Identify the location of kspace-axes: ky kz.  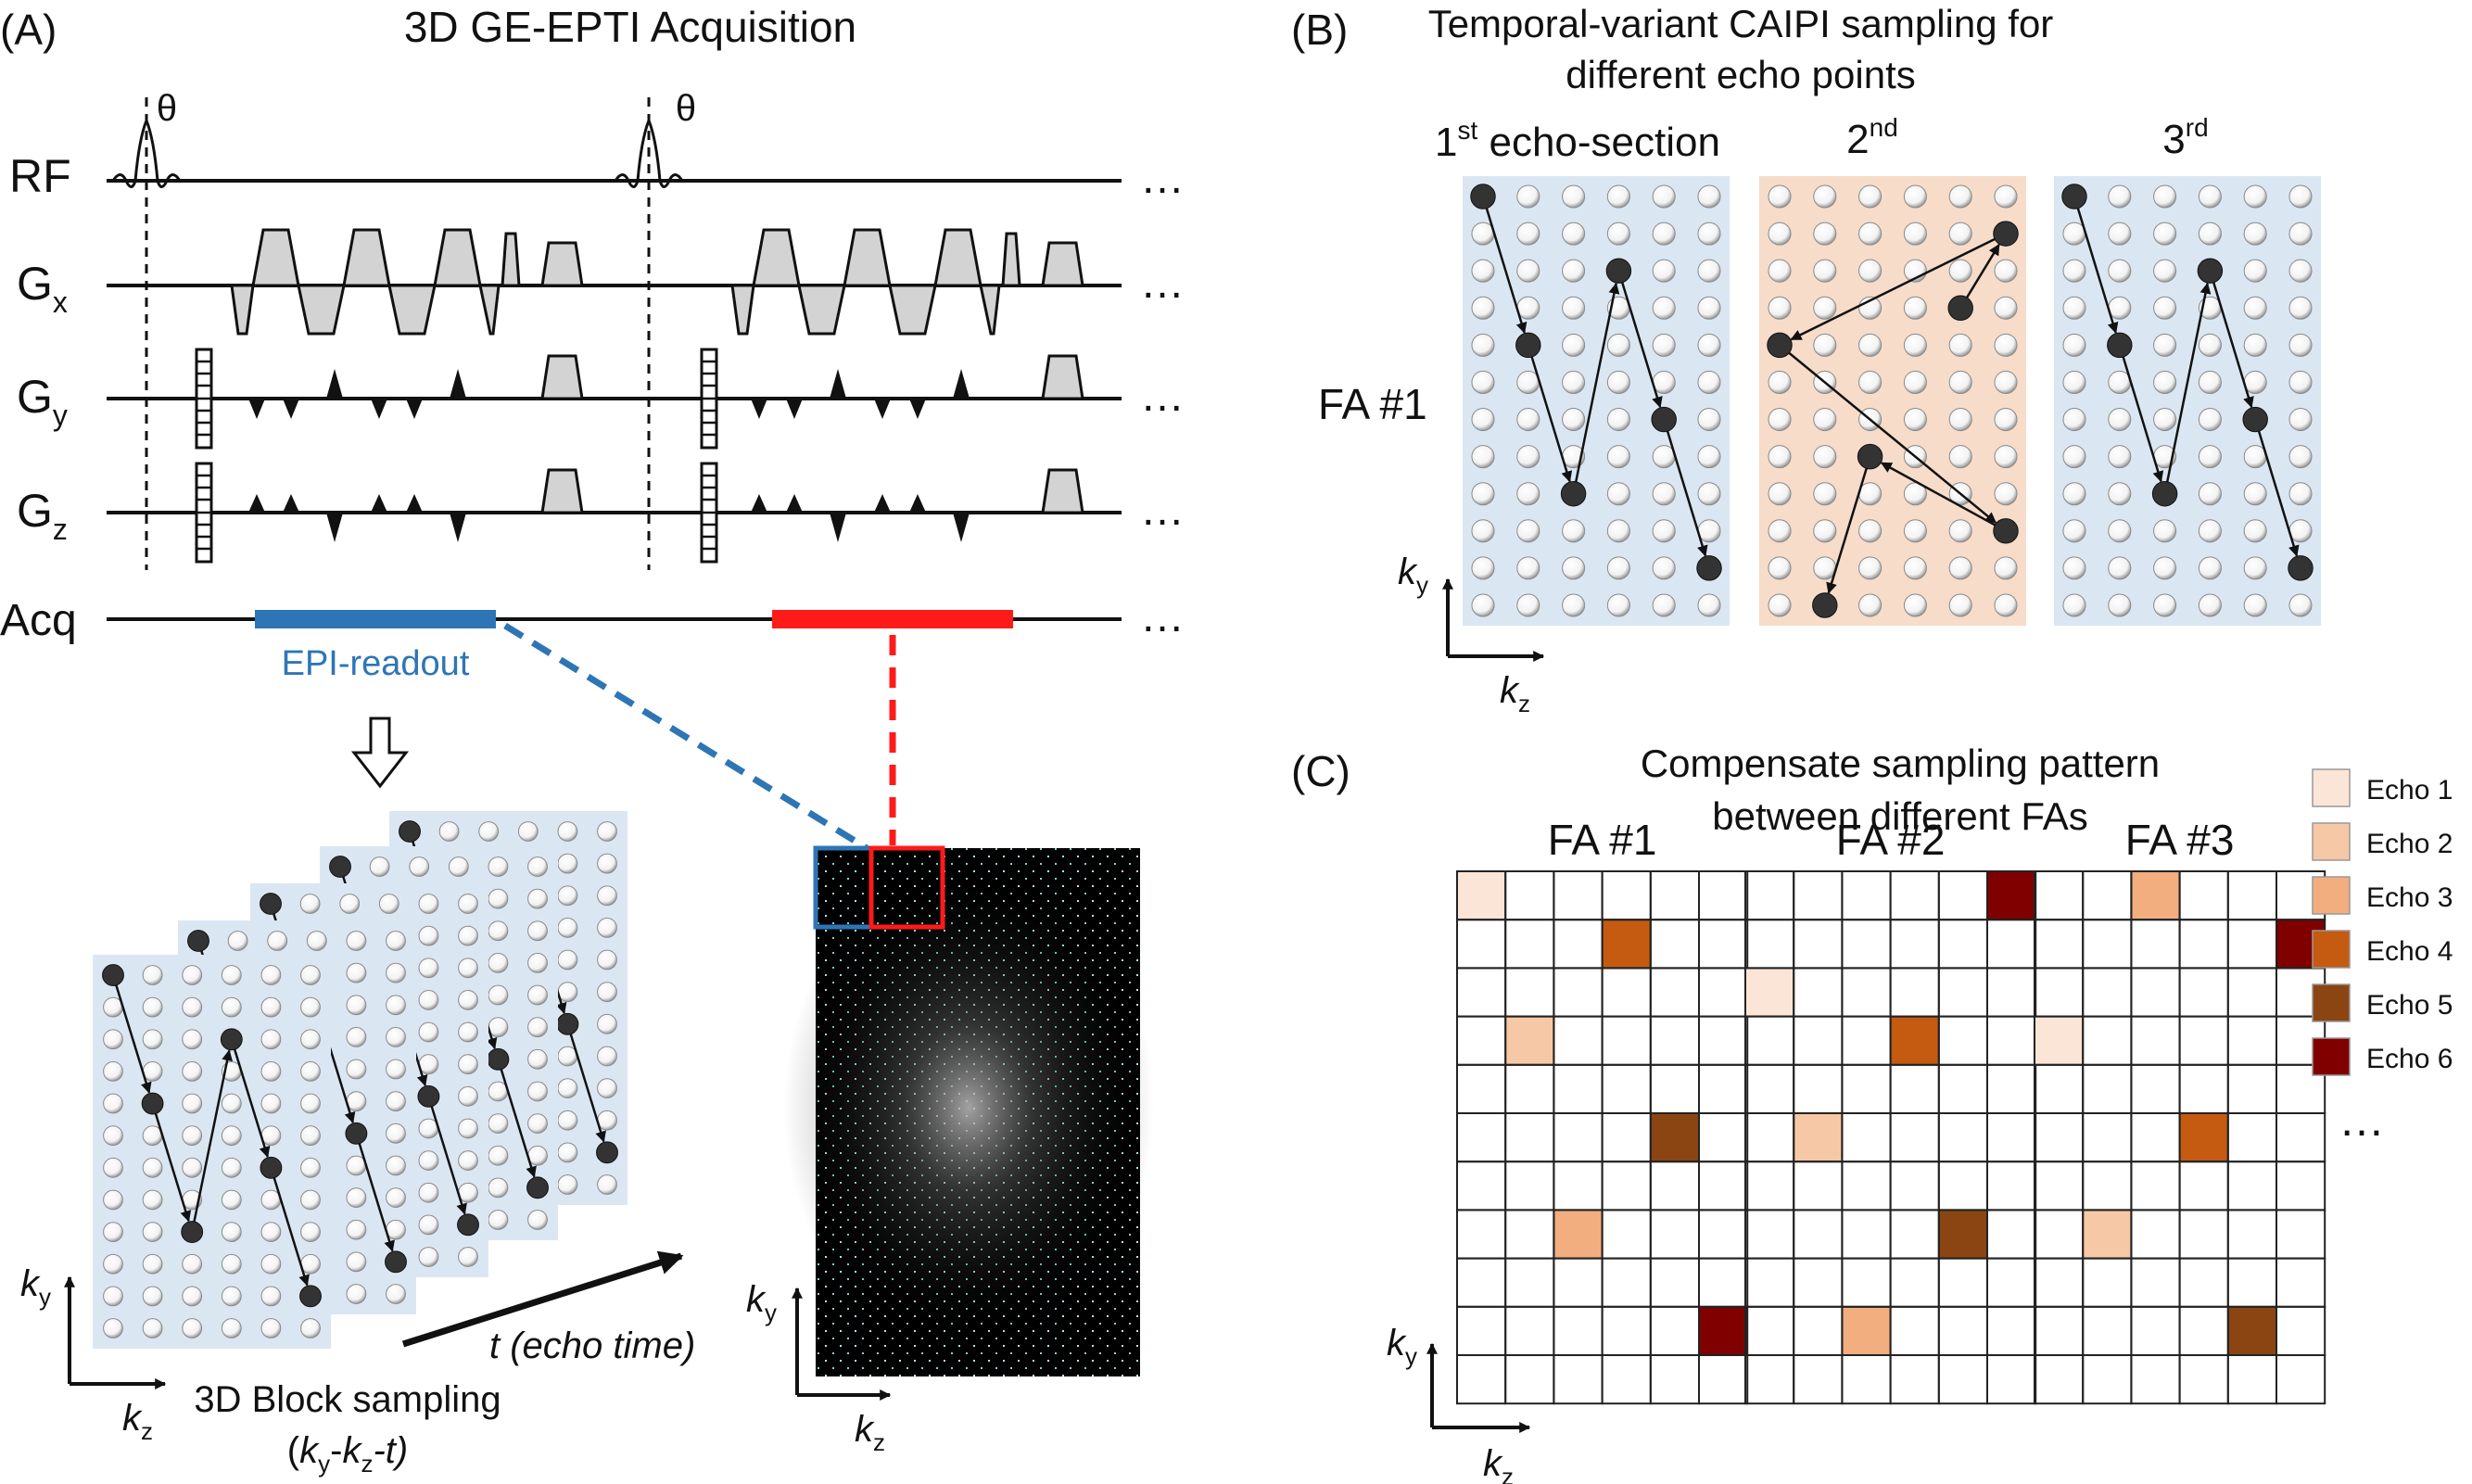
(819, 1368).